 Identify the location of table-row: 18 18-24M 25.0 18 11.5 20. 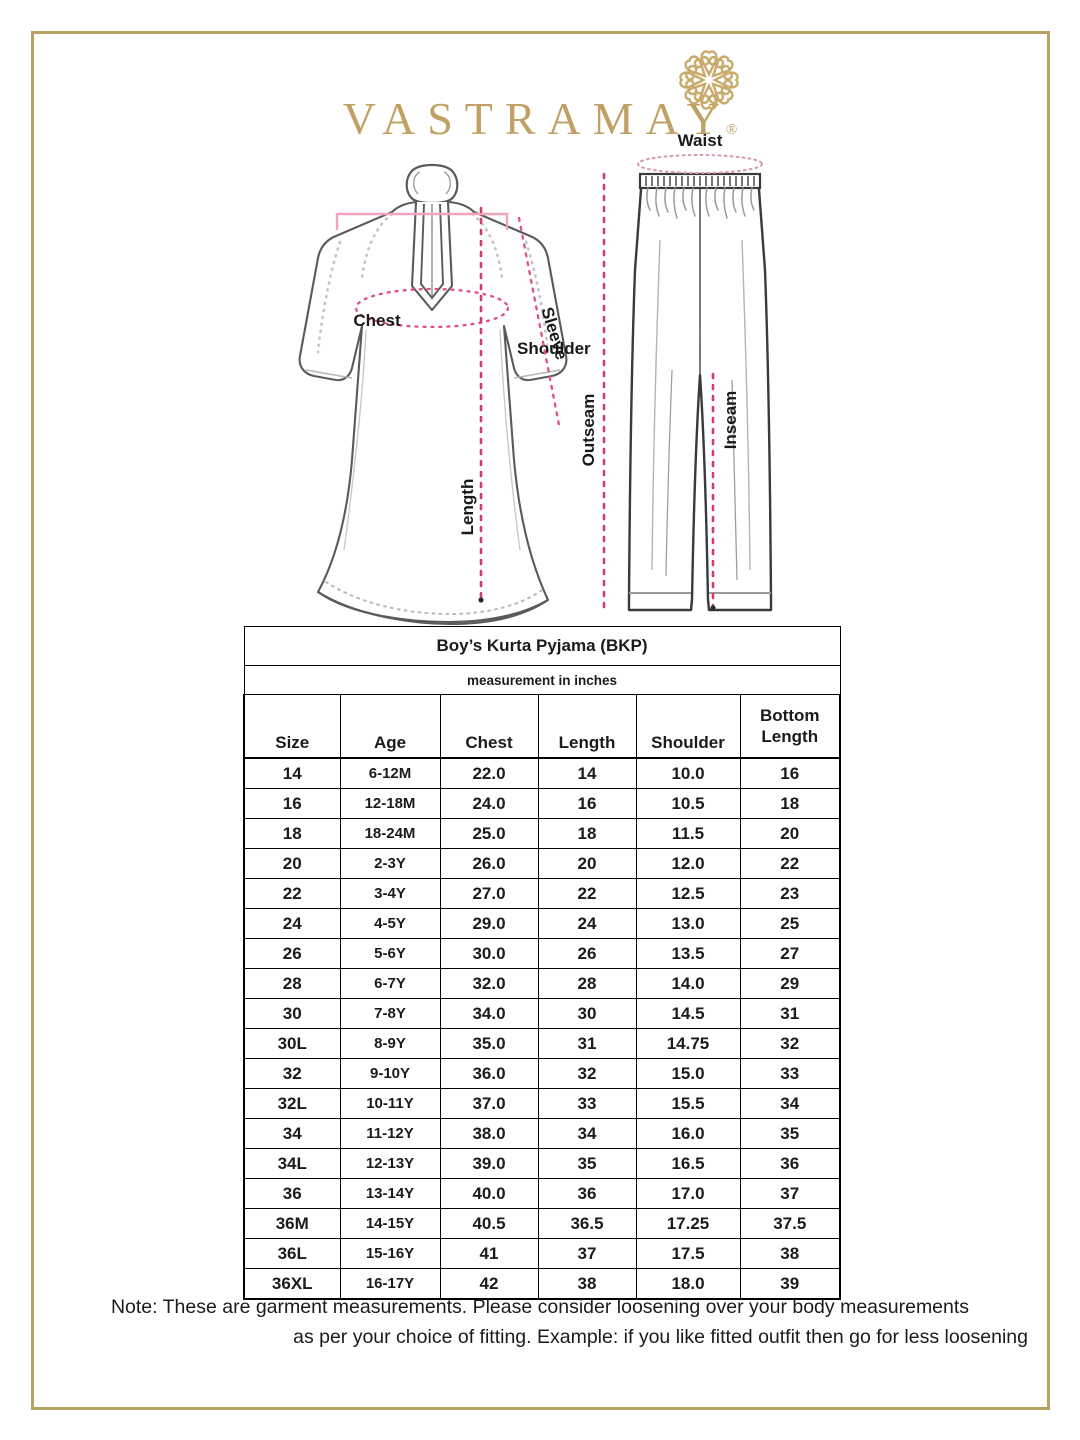
(542, 833).